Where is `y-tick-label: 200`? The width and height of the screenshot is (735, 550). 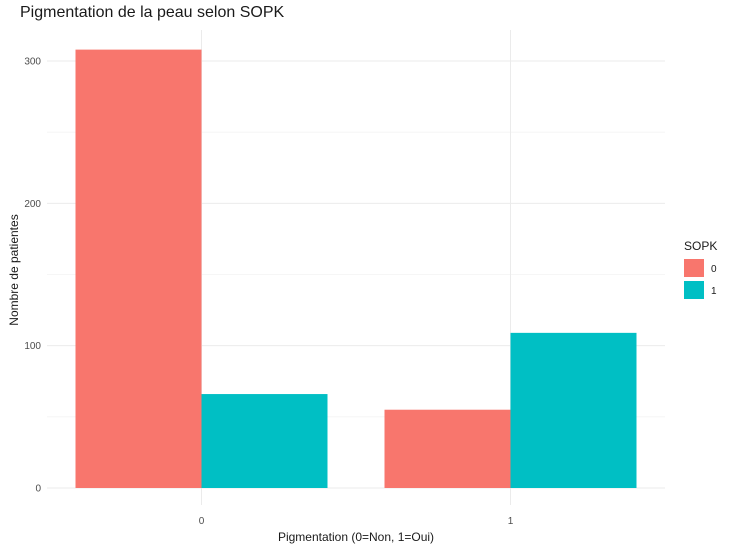
y-tick-label: 200 is located at coordinates (32, 204).